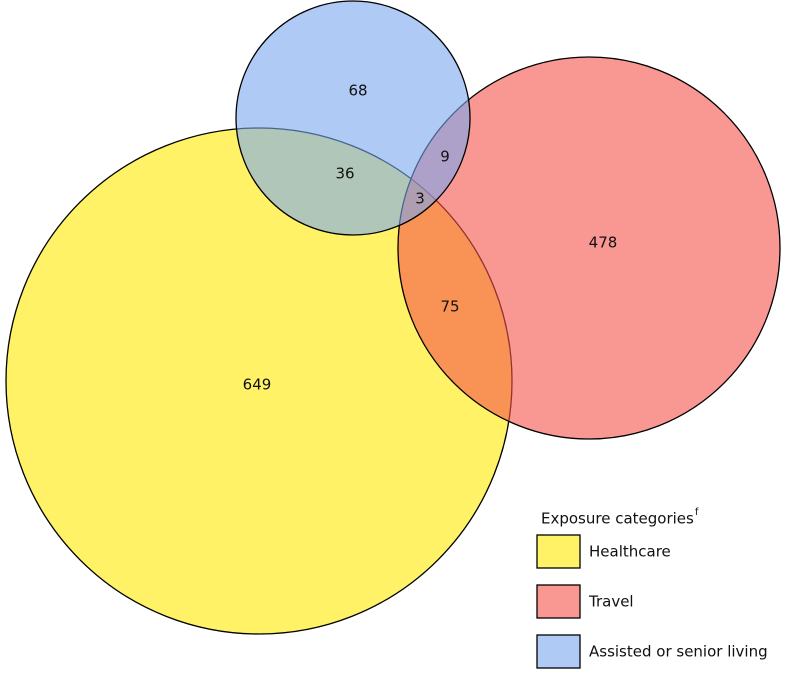 Image resolution: width=800 pixels, height=676 pixels. What do you see at coordinates (445, 157) in the screenshot?
I see `region-count: 9` at bounding box center [445, 157].